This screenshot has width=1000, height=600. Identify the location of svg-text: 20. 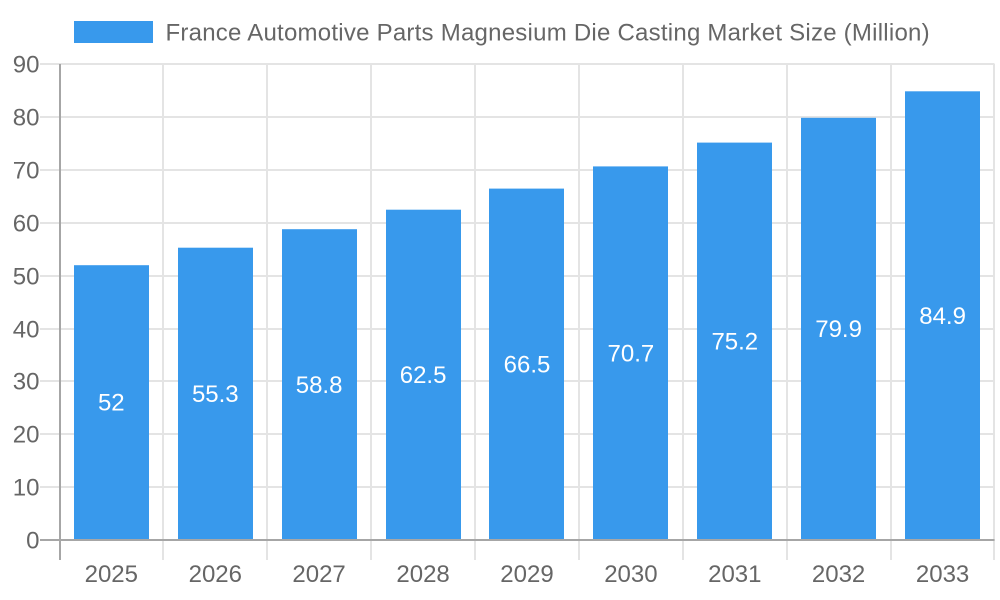
(26, 435).